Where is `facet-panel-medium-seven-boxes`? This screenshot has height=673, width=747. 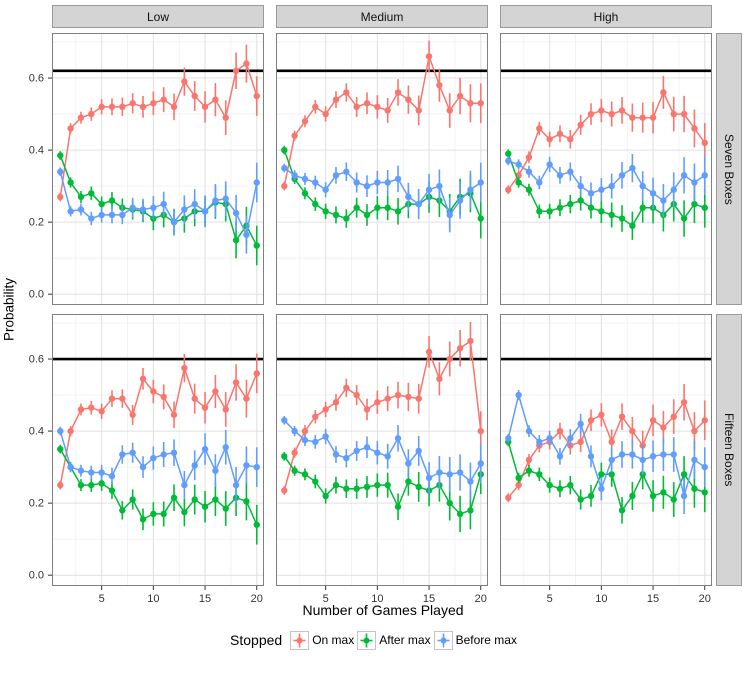 facet-panel-medium-seven-boxes is located at coordinates (382, 169).